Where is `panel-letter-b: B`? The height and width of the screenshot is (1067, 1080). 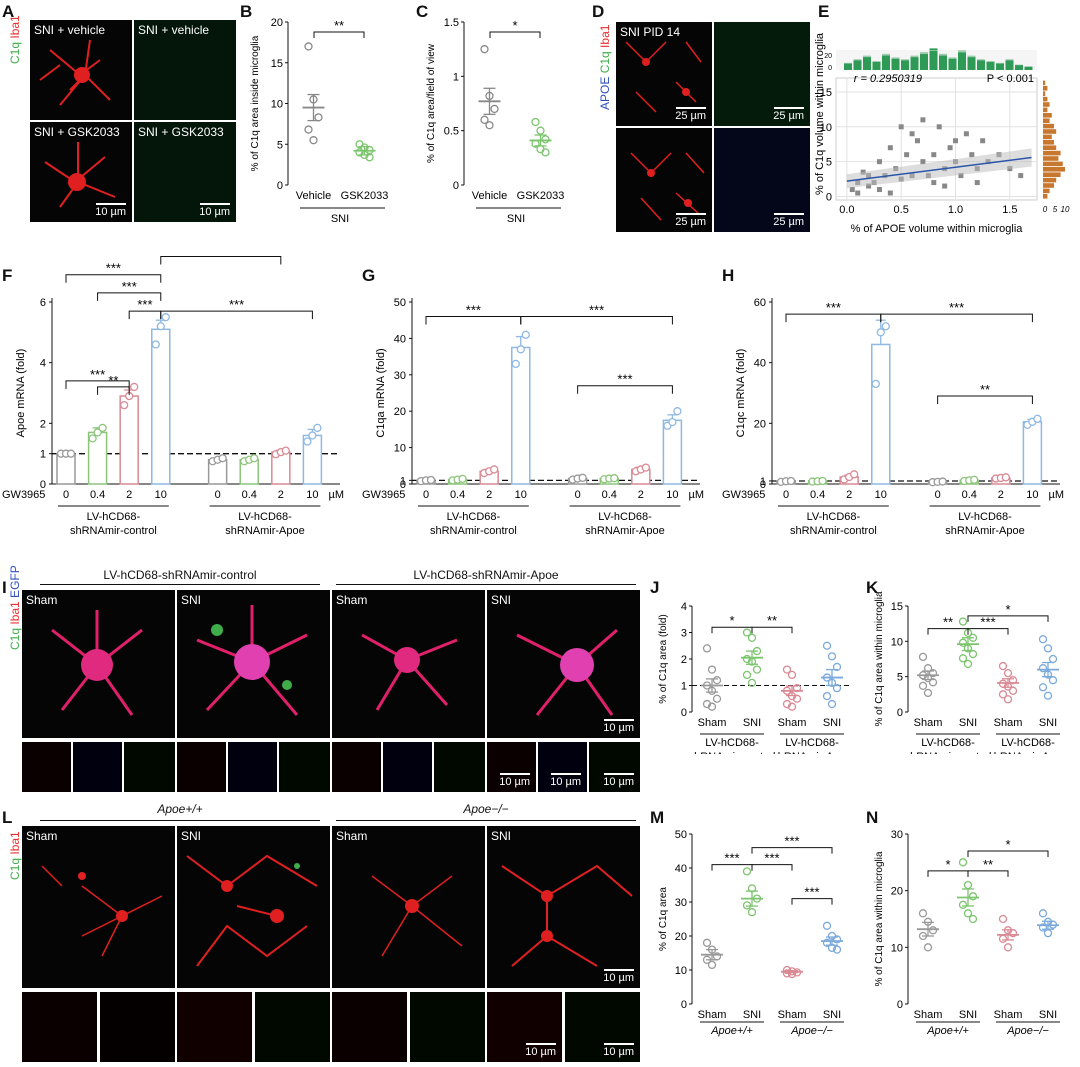
panel-letter-b: B is located at coordinates (246, 11).